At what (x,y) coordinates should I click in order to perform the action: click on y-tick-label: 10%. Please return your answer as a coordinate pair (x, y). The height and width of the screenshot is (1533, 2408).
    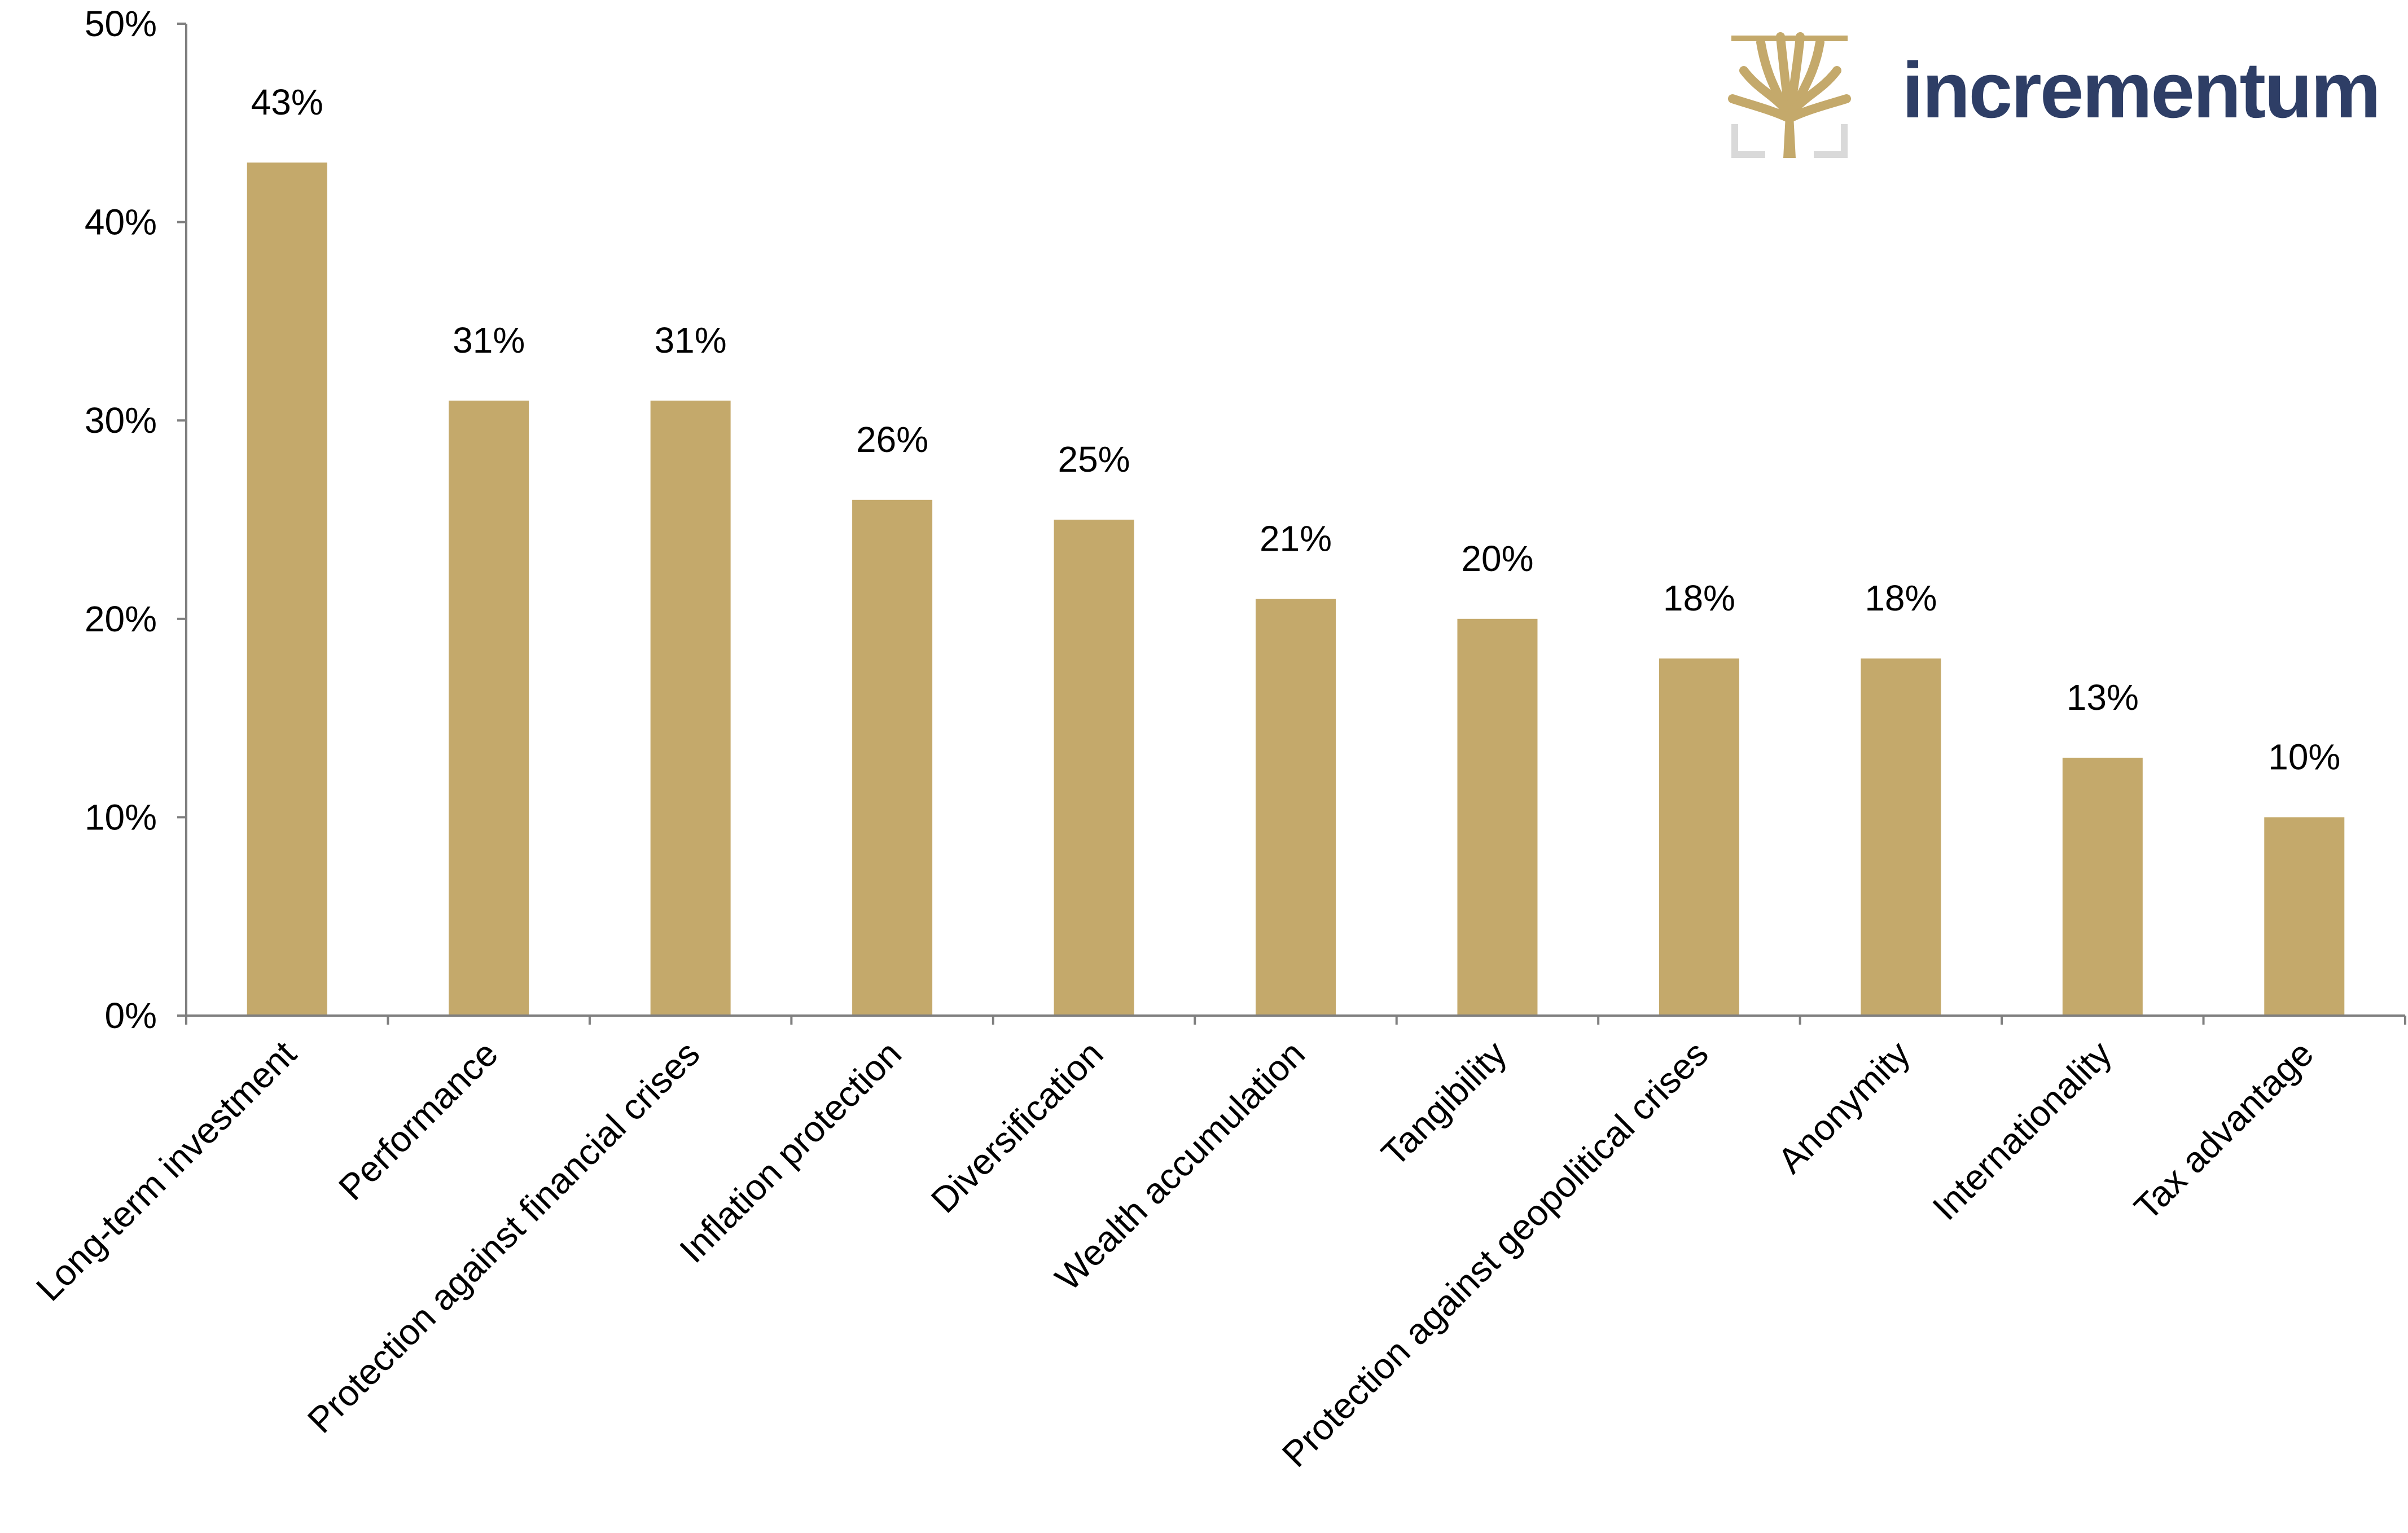
    Looking at the image, I should click on (121, 817).